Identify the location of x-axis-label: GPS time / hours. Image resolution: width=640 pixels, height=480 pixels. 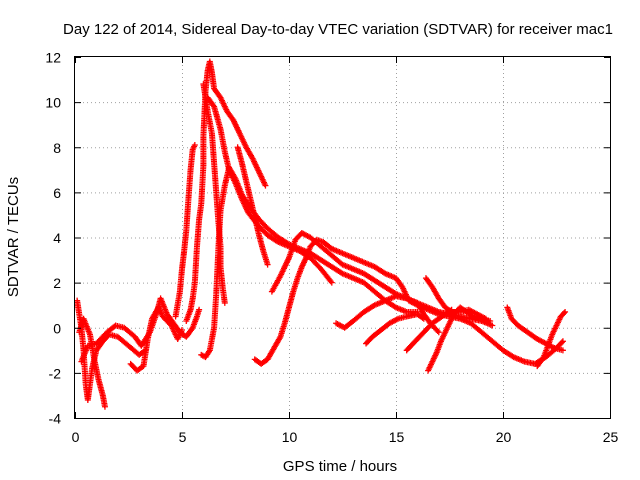
(340, 466).